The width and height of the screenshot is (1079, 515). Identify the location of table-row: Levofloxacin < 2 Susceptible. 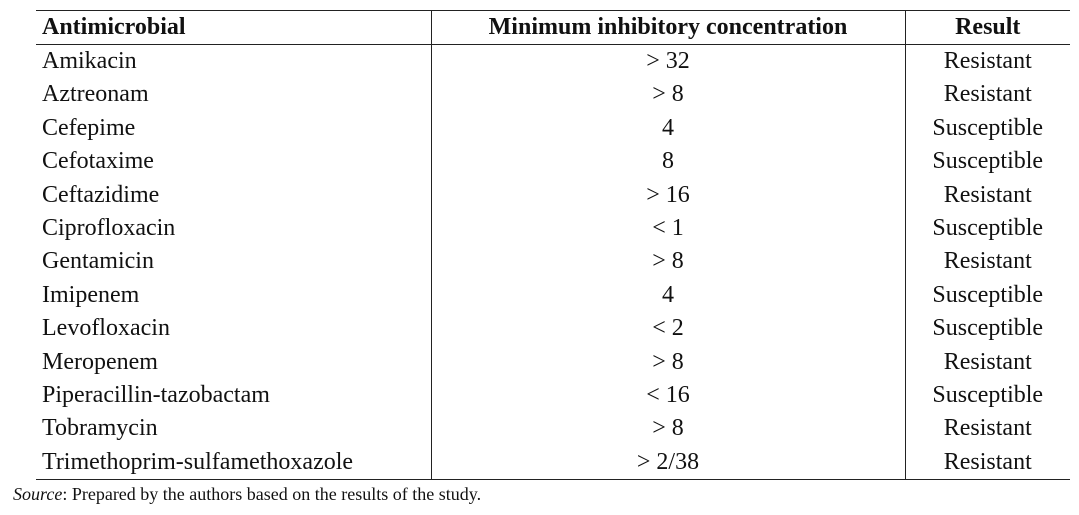
(553, 329).